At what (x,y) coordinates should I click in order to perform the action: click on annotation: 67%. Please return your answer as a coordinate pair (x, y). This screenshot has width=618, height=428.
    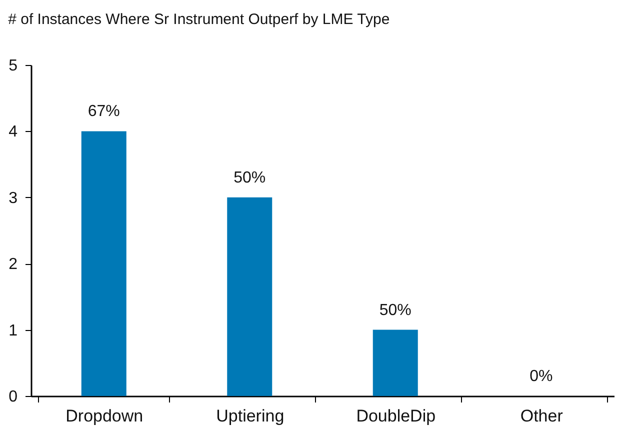
    Looking at the image, I should click on (104, 111).